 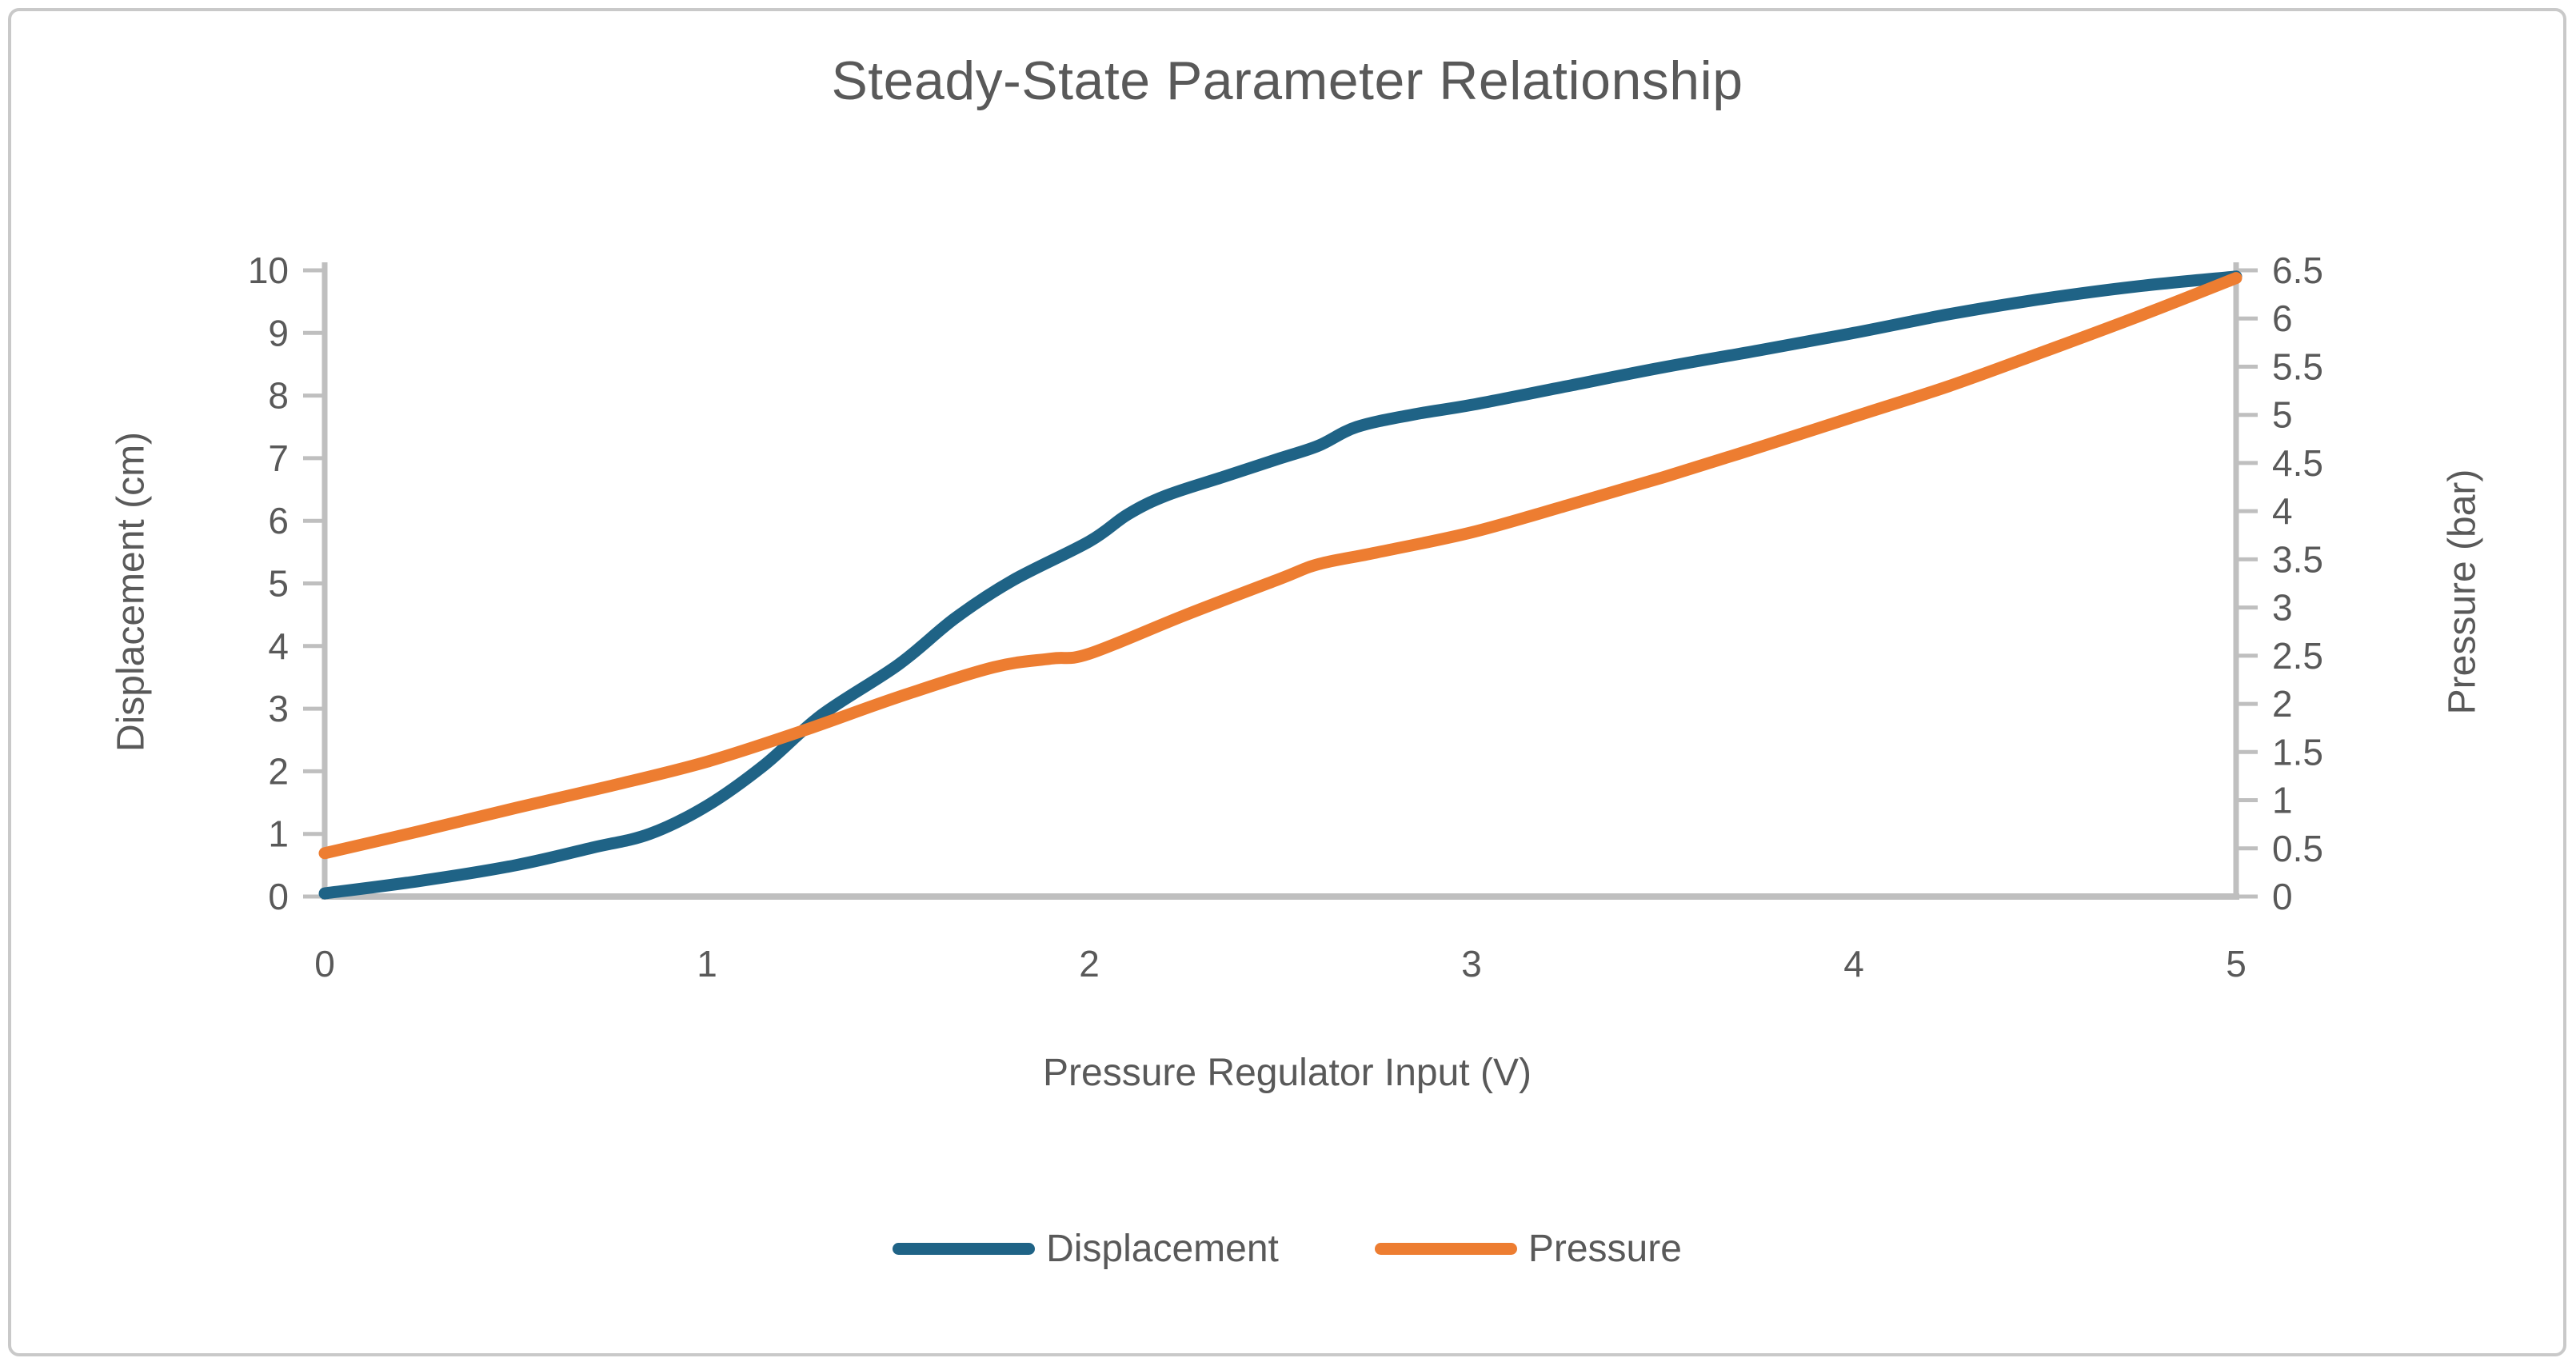 What do you see at coordinates (279, 646) in the screenshot?
I see `y-axis-left-tick-label: 4` at bounding box center [279, 646].